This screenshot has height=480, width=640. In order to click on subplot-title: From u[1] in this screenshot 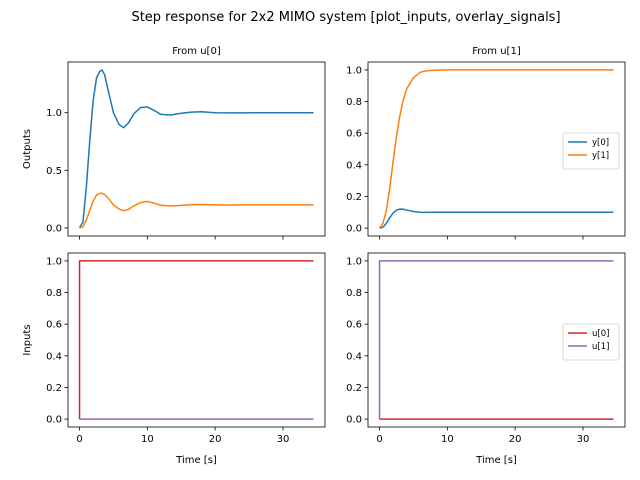, I will do `click(496, 51)`.